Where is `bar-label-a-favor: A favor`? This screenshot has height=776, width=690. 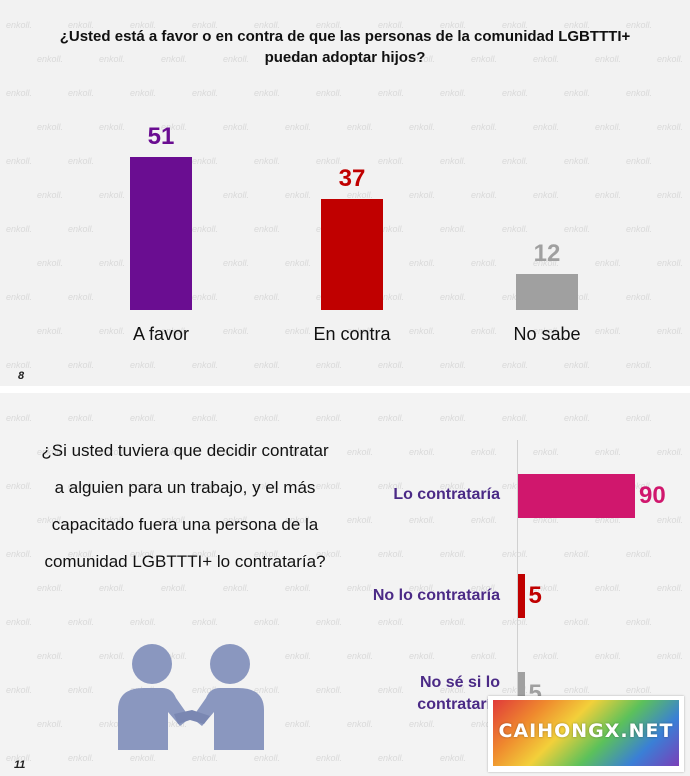
bar-label-a-favor: A favor is located at coordinates (161, 334).